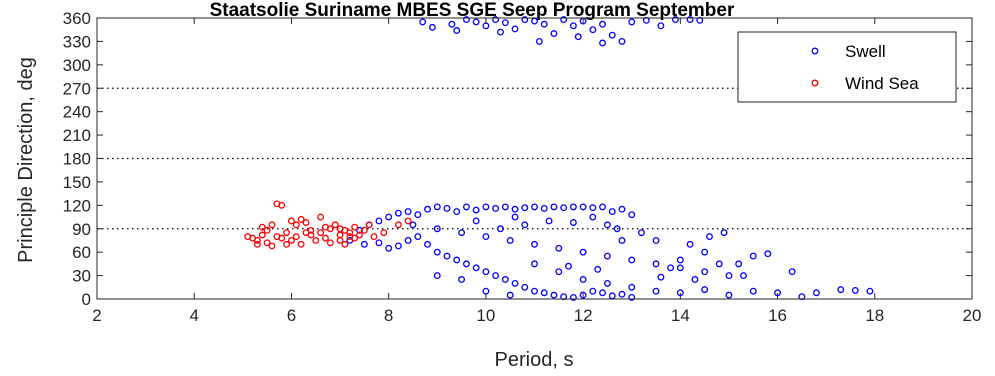  Describe the element at coordinates (972, 315) in the screenshot. I see `x-tick-label: 20` at that location.